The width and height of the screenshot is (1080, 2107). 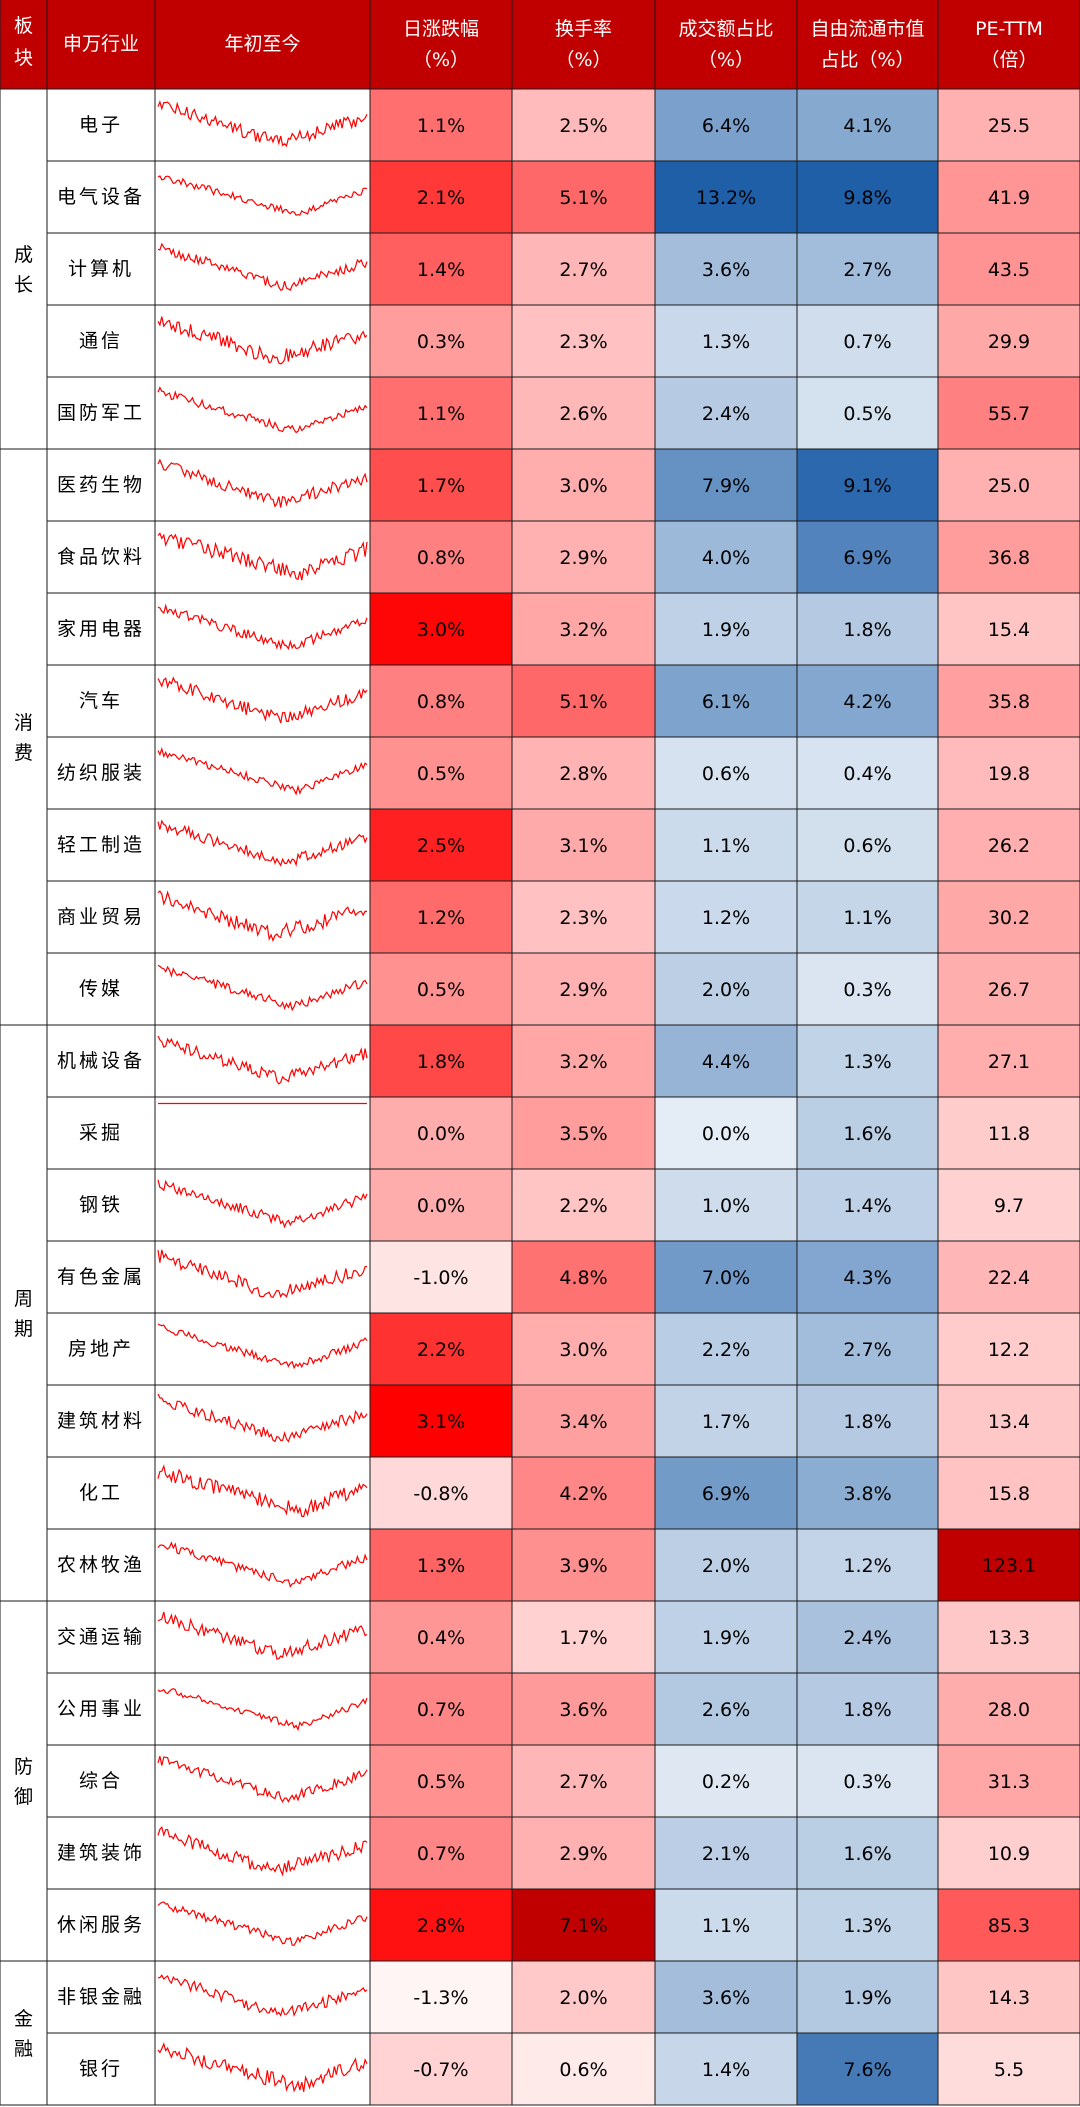 I want to click on header-col-1-label: 申万行业, so click(x=101, y=44).